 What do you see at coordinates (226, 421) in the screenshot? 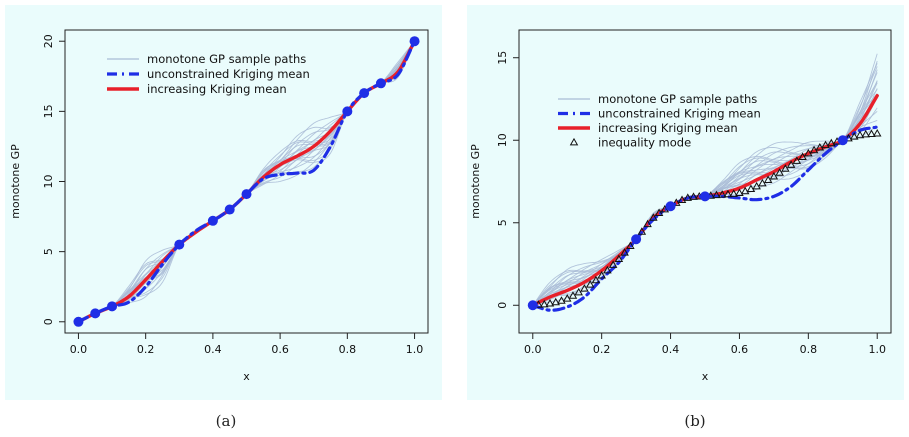
I see `caption-a: (a)` at bounding box center [226, 421].